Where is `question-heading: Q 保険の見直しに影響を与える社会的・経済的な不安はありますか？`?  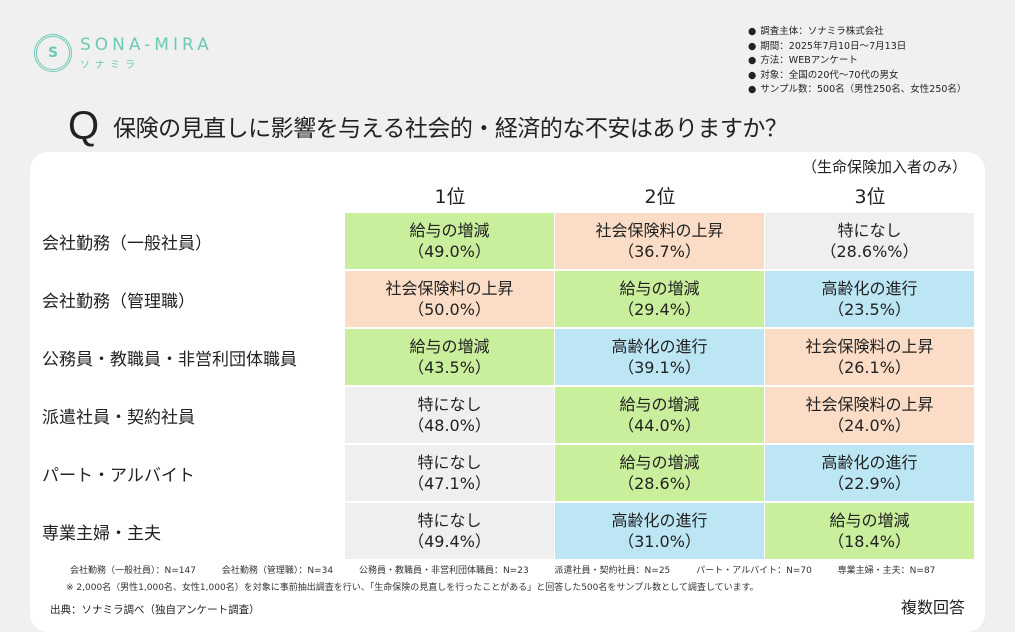
question-heading: Q 保険の見直しに影響を与える社会的・経済的な不安はありますか？ is located at coordinates (428, 126).